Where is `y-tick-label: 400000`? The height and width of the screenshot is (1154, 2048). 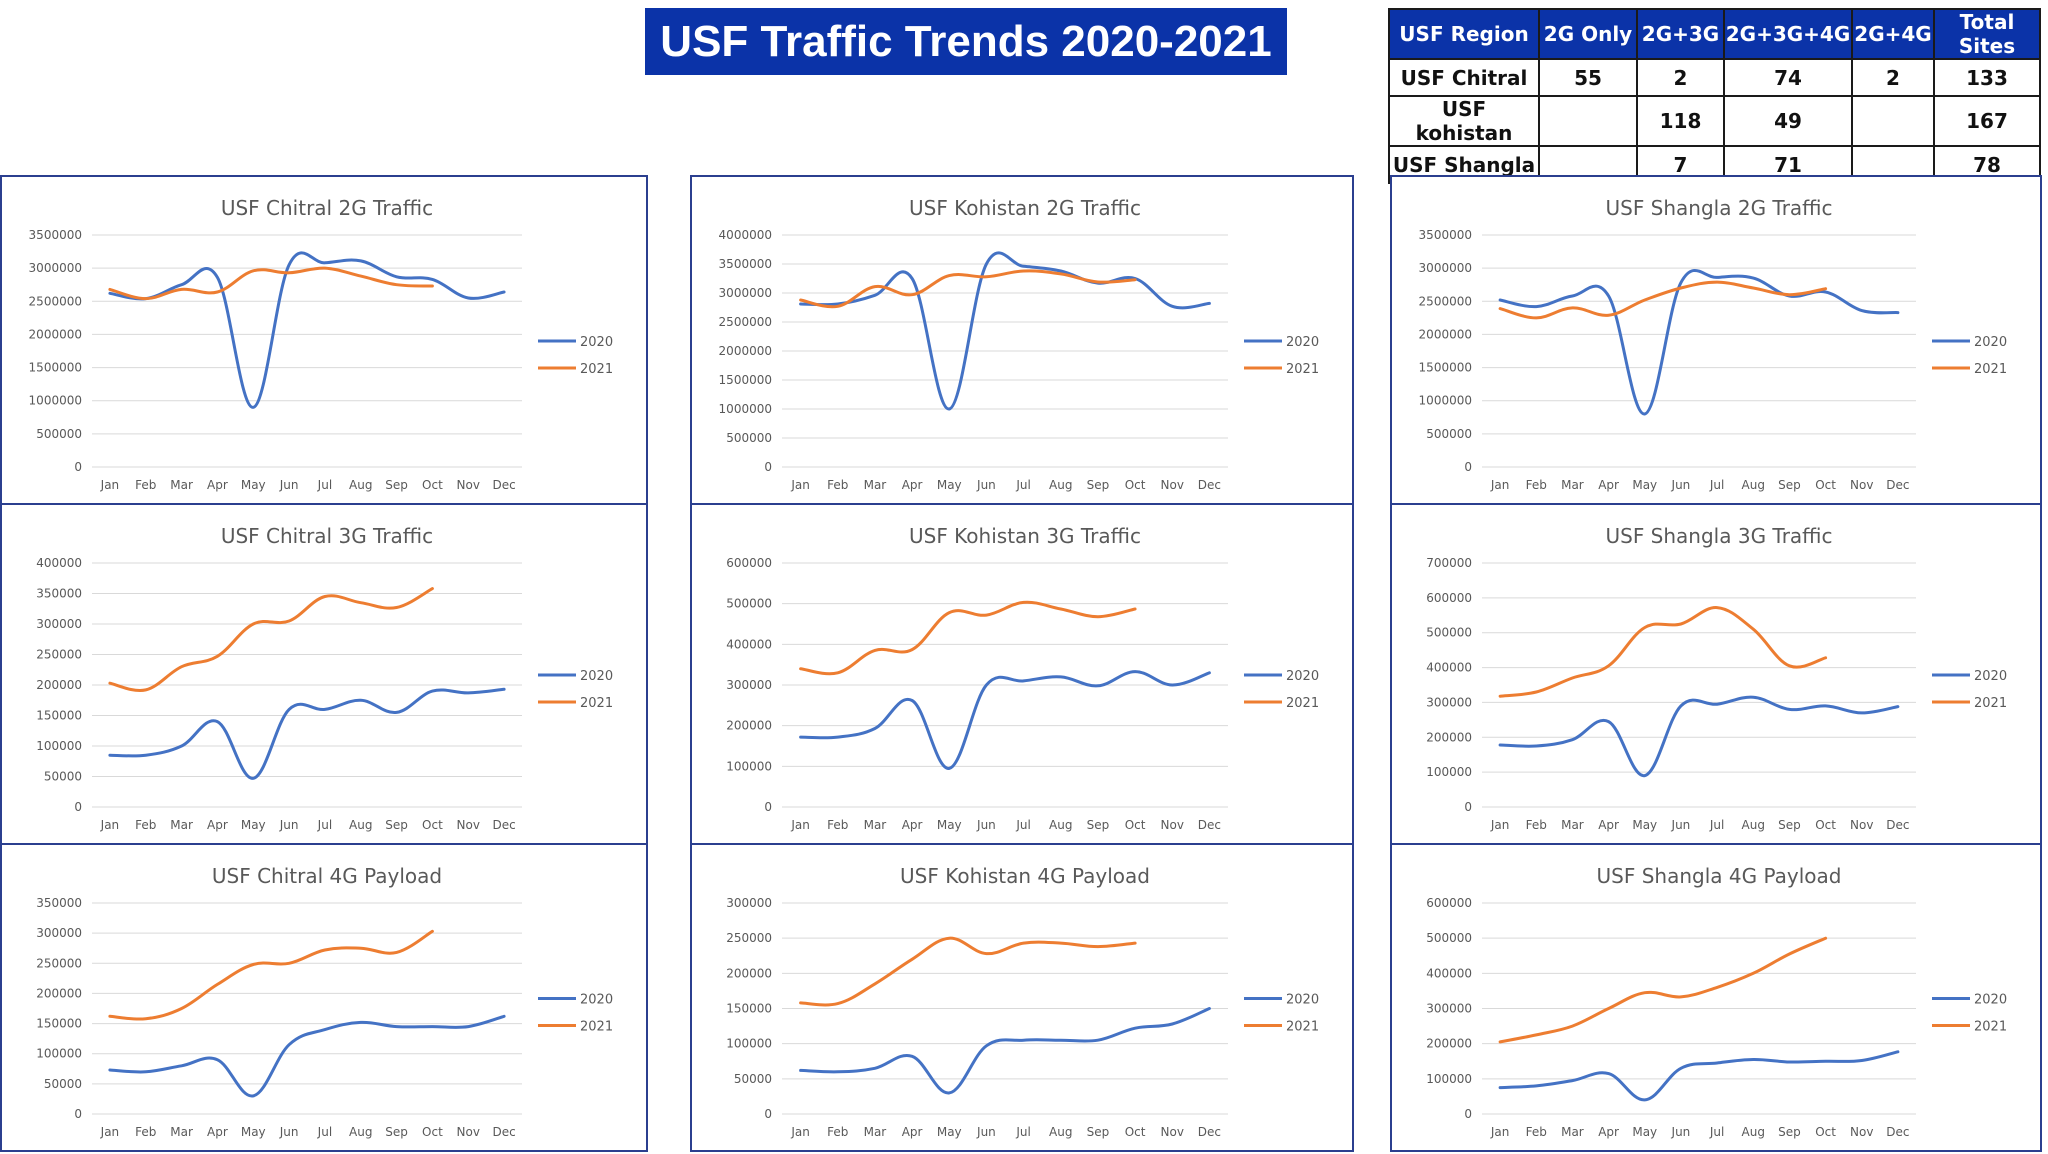 y-tick-label: 400000 is located at coordinates (749, 644).